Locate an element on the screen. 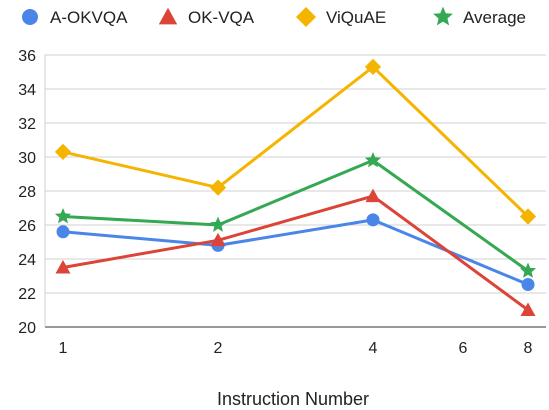 The width and height of the screenshot is (549, 410). y-tick-label: 22 is located at coordinates (27, 294).